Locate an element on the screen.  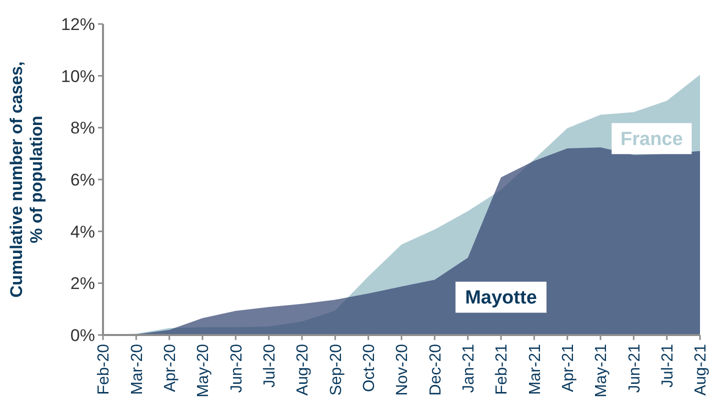
x-tick-label: May-20 is located at coordinates (203, 371).